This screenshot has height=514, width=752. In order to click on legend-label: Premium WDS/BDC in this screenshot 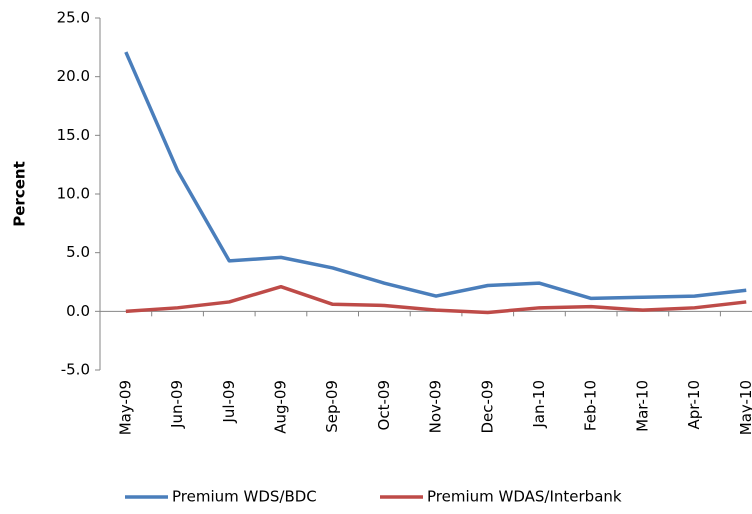, I will do `click(244, 497)`.